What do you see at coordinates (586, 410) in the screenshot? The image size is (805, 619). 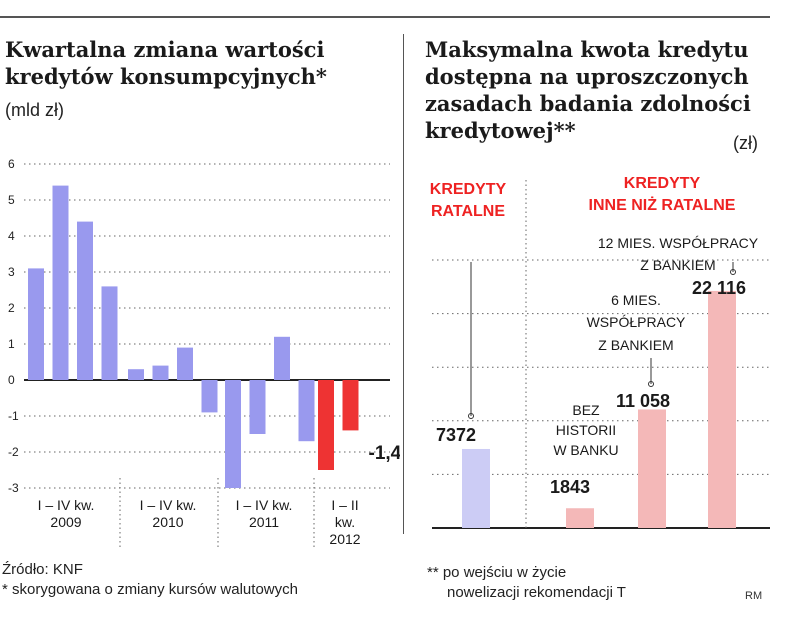 I see `bar-note: BEZ` at bounding box center [586, 410].